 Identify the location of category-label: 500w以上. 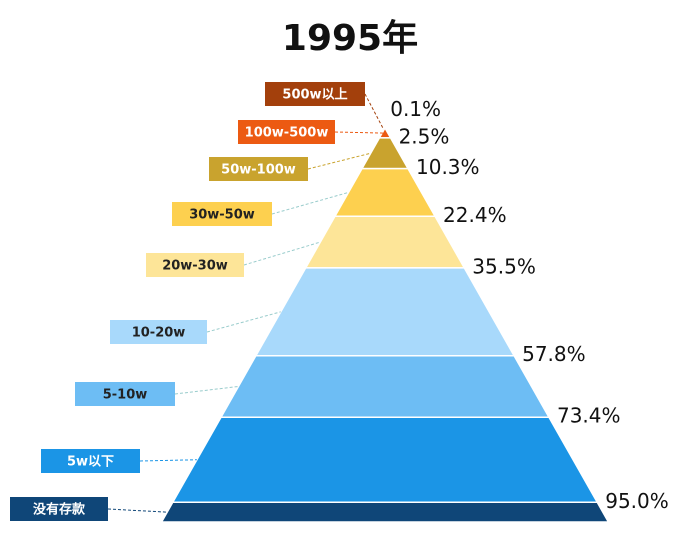
(314, 95).